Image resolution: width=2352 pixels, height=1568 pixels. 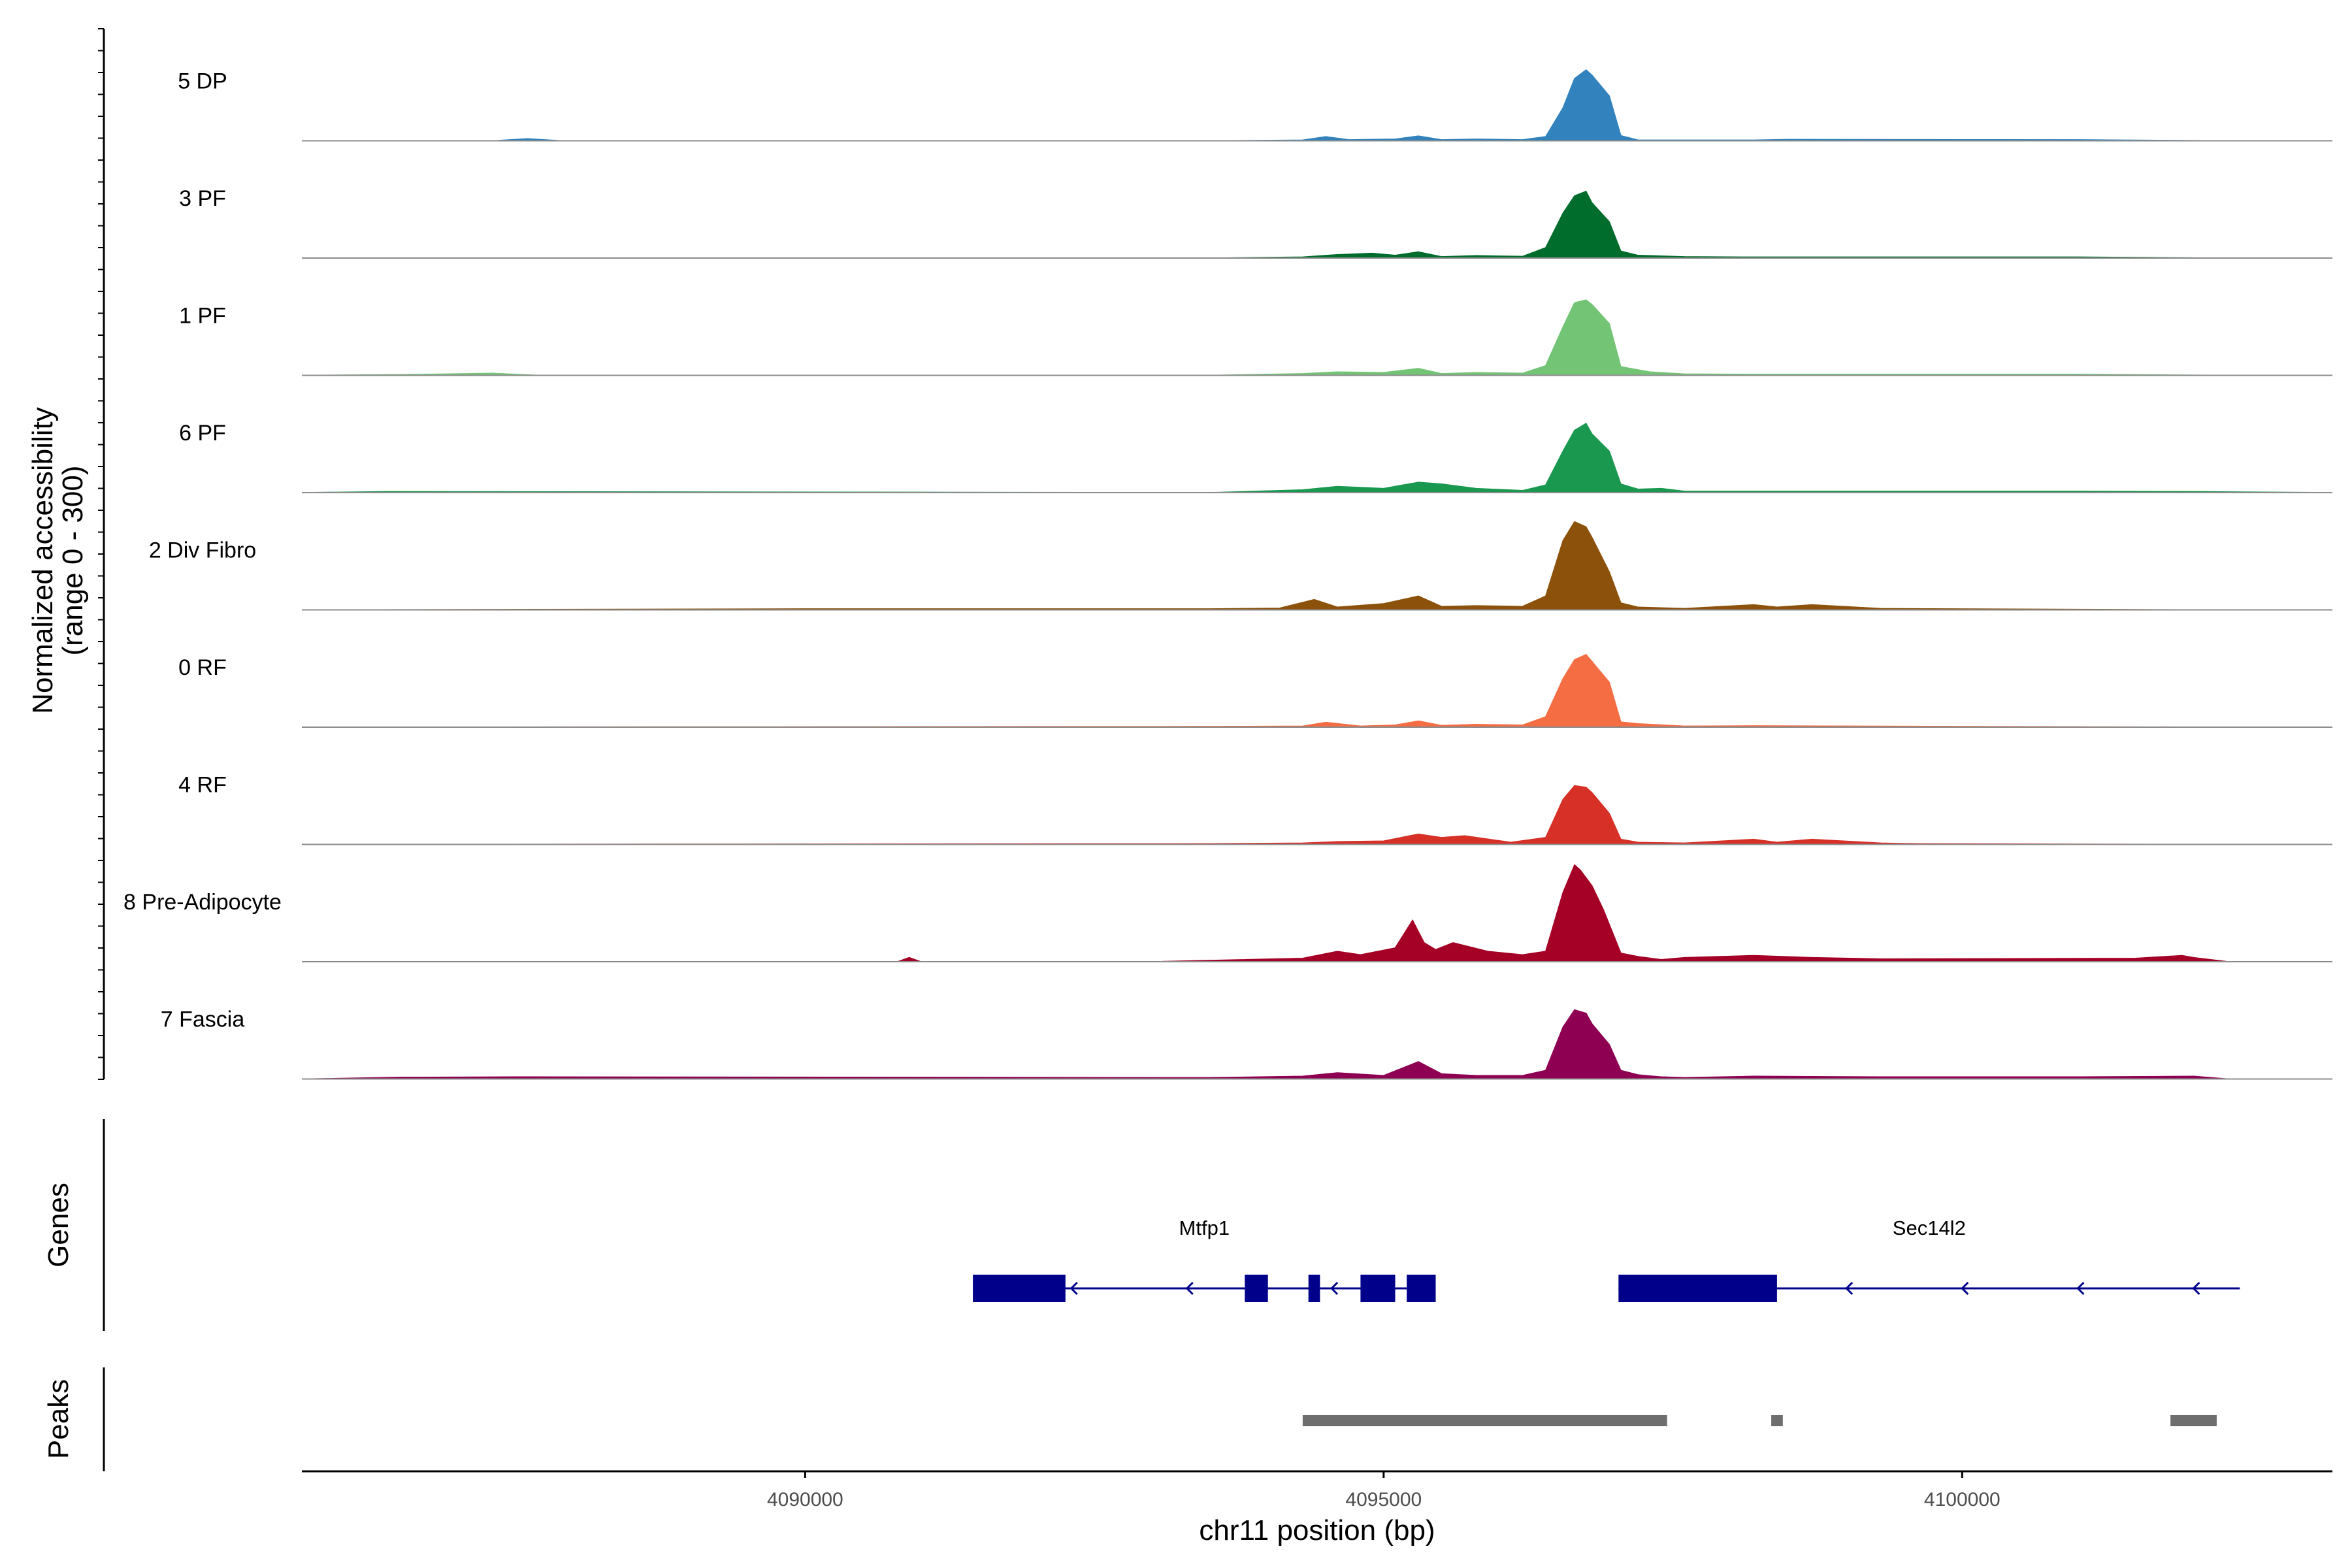 I want to click on track-3-pf: 3 PF, so click(x=1255, y=222).